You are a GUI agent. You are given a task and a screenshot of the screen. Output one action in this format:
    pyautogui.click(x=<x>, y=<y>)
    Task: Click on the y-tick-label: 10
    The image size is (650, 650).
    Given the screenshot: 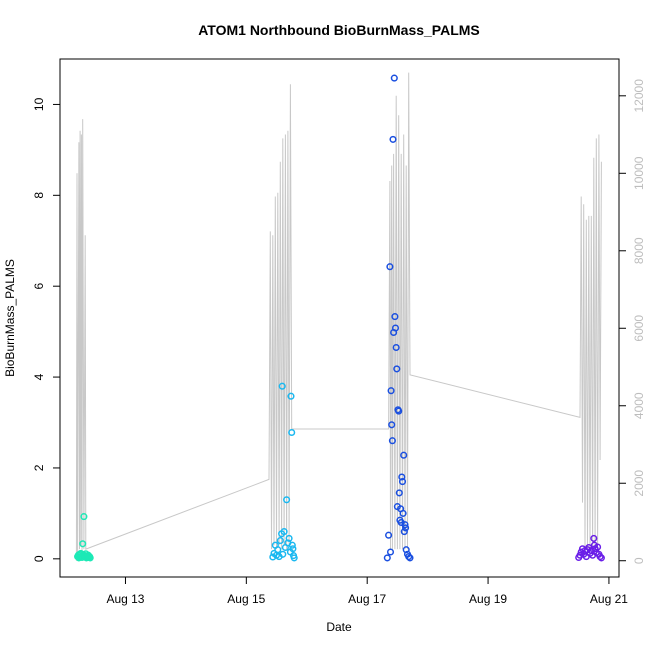 What is the action you would take?
    pyautogui.click(x=39, y=104)
    